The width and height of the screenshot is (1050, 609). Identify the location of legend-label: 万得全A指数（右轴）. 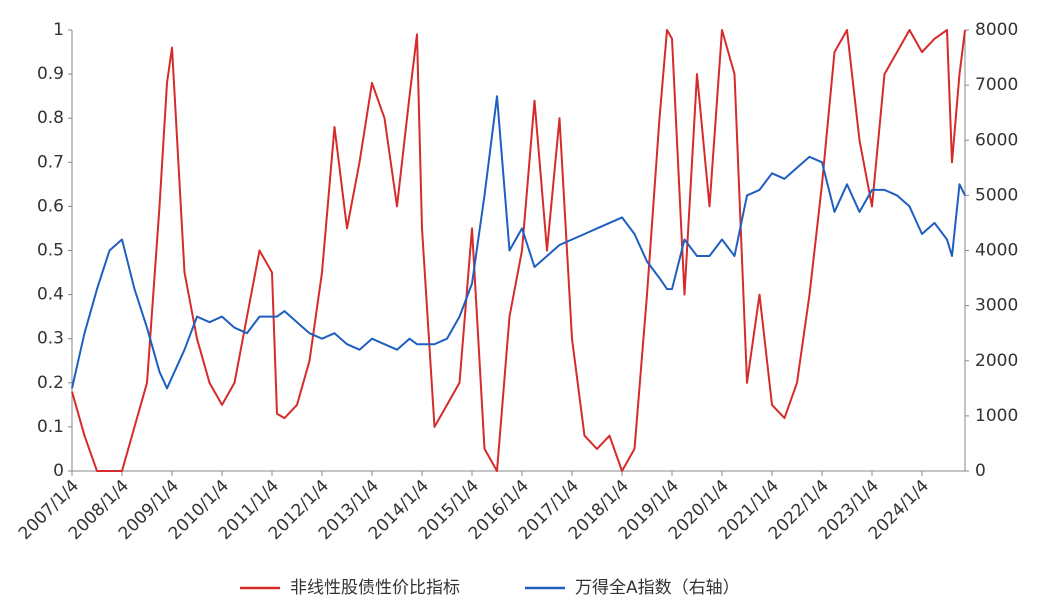
(657, 588).